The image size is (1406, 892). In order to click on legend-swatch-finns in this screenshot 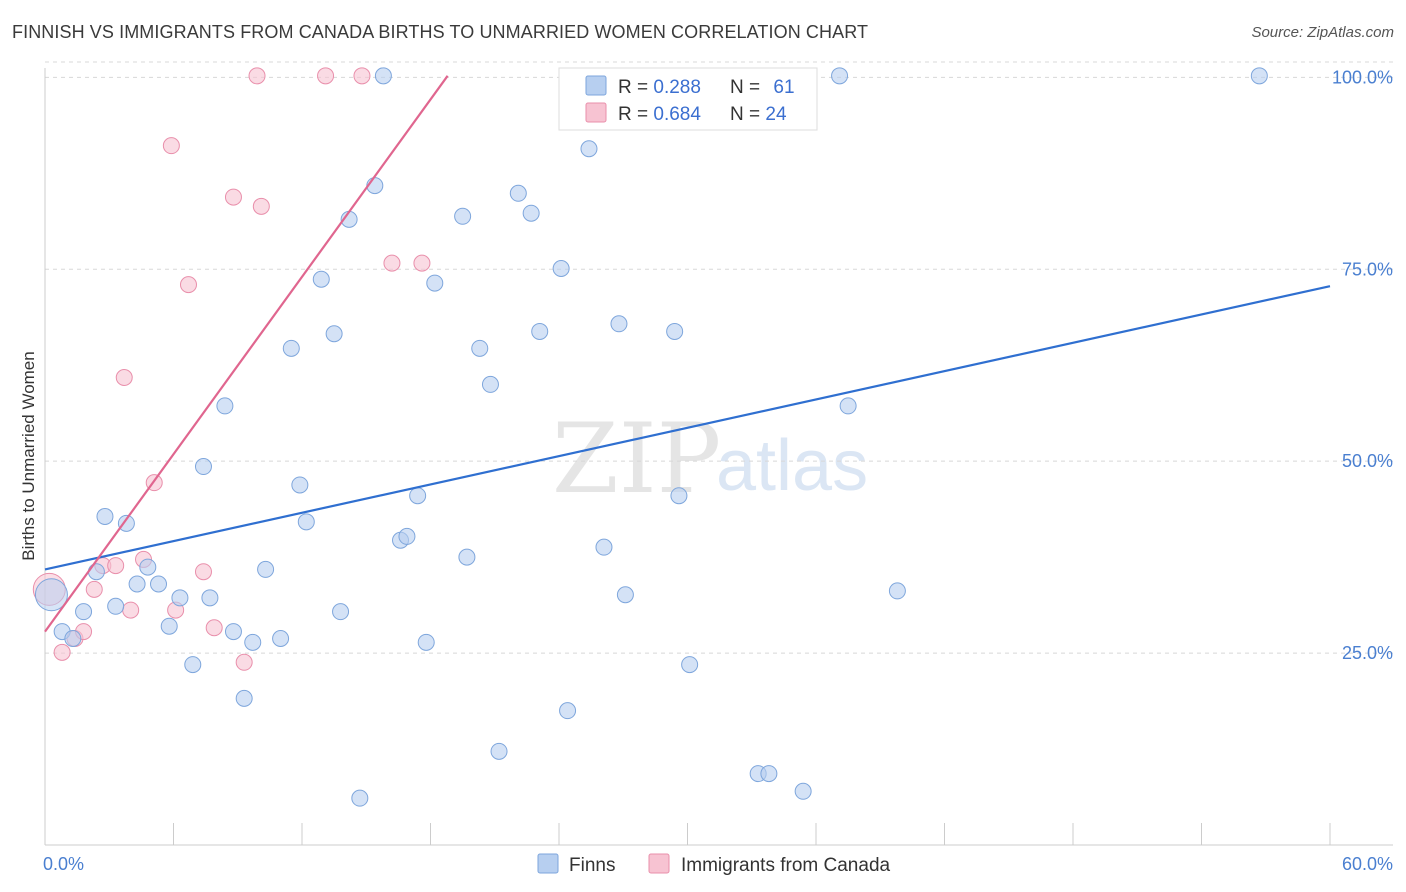, I will do `click(596, 85)`.